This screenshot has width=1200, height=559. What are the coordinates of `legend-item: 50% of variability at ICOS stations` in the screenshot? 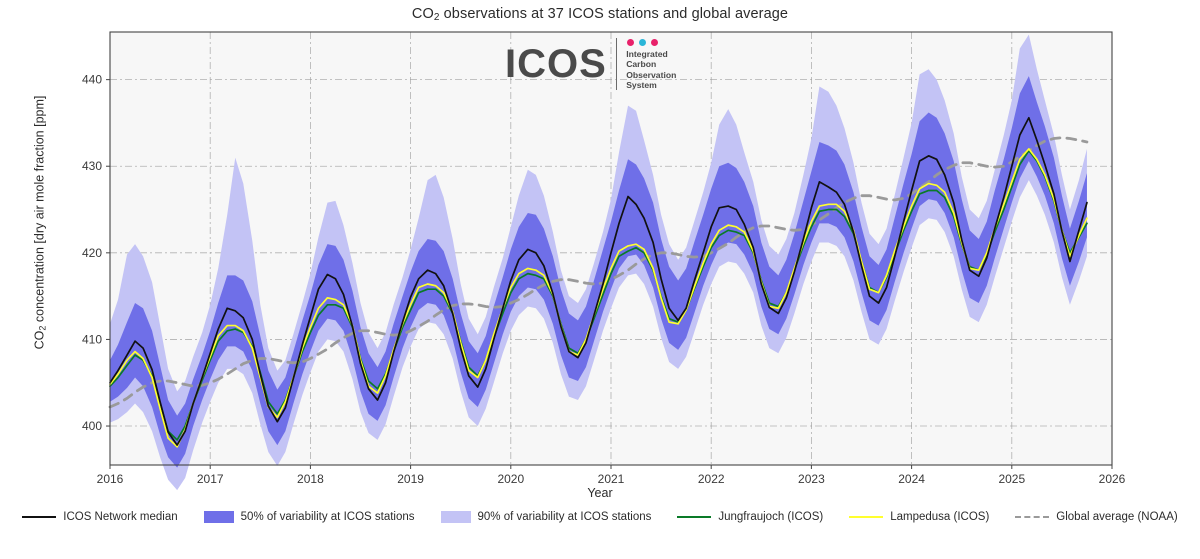 It's located at (309, 517).